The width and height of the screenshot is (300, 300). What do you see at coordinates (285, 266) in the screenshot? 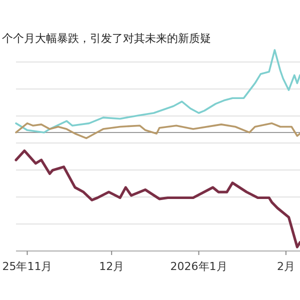
I see `x-tick-label: 2月` at bounding box center [285, 266].